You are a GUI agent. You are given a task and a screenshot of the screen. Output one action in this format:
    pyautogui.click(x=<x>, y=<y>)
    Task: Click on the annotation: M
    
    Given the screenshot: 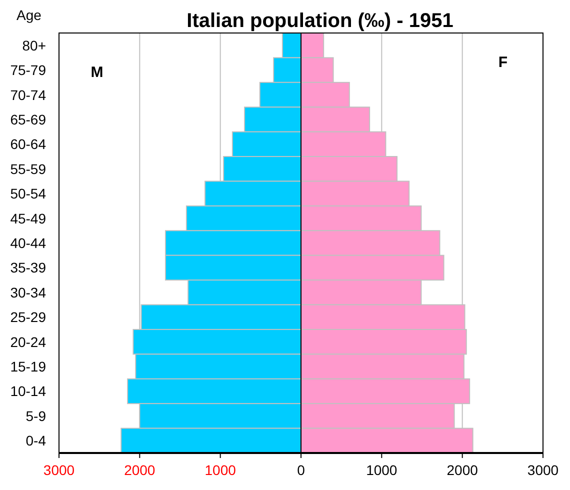 What is the action you would take?
    pyautogui.click(x=97, y=72)
    